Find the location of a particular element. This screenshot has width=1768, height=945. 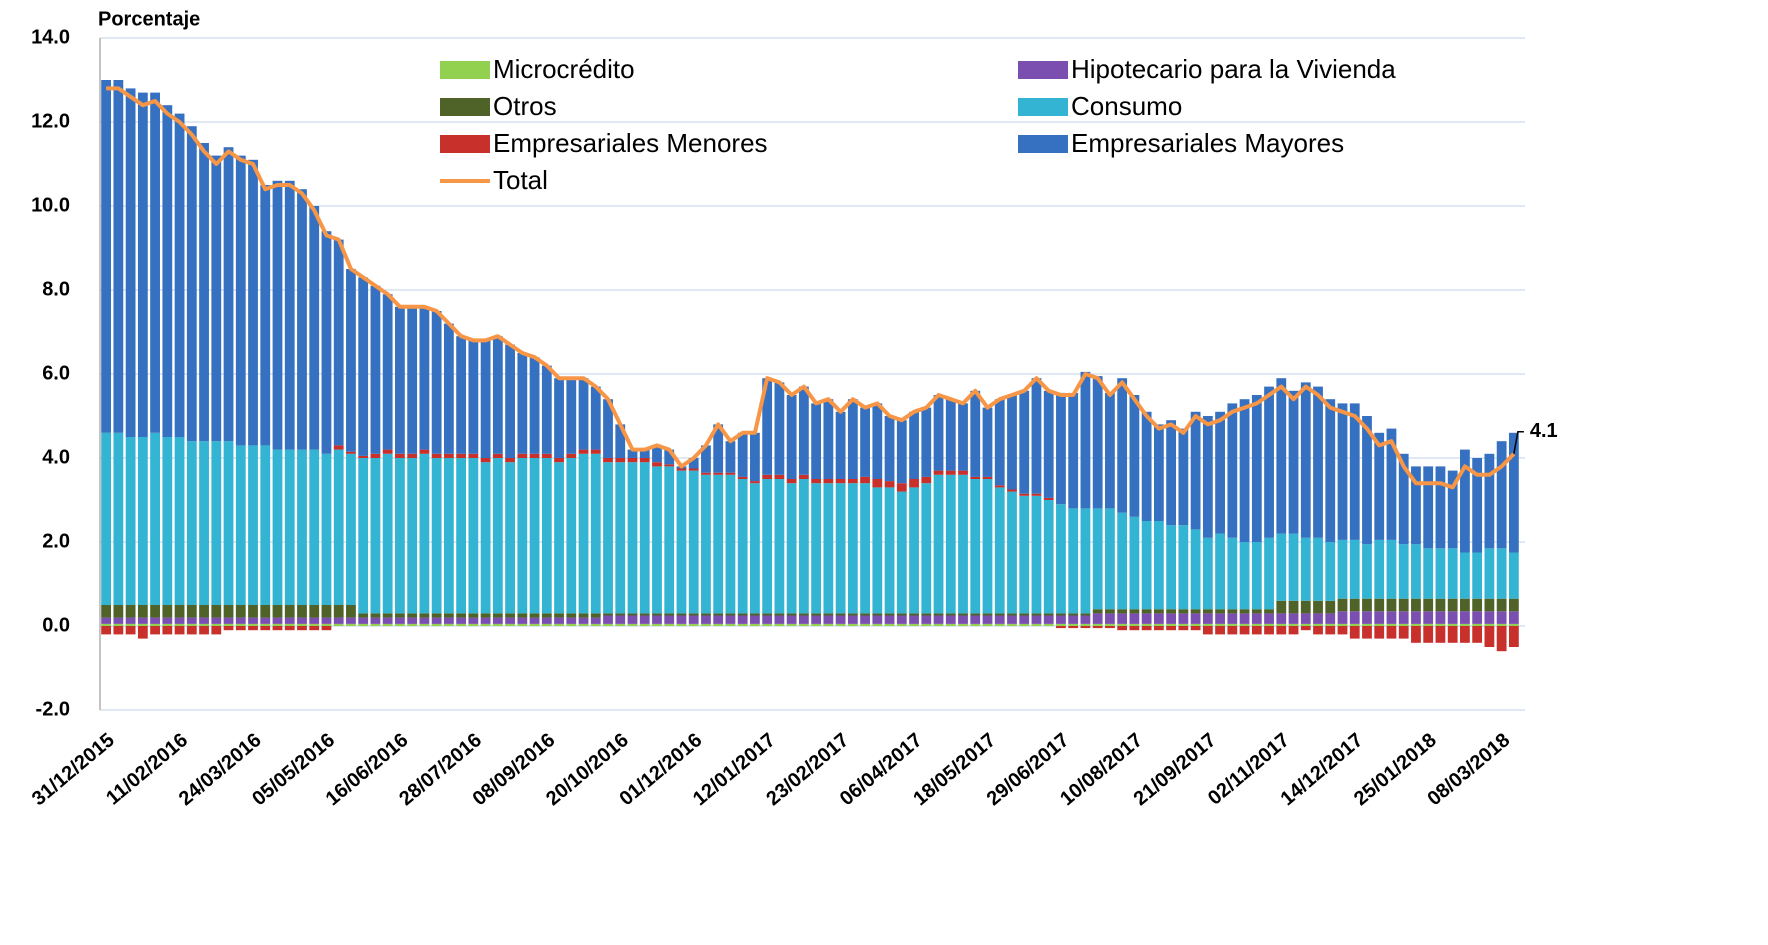

legend-label: Hipotecario para la Vivienda is located at coordinates (1233, 69).